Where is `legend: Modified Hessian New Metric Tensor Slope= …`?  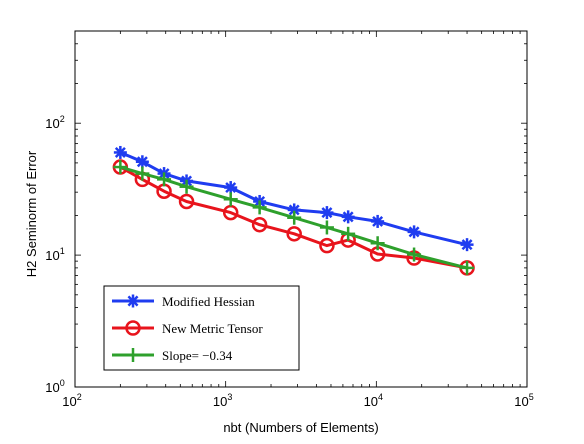 legend: Modified Hessian New Metric Tensor Slope= … is located at coordinates (201, 328).